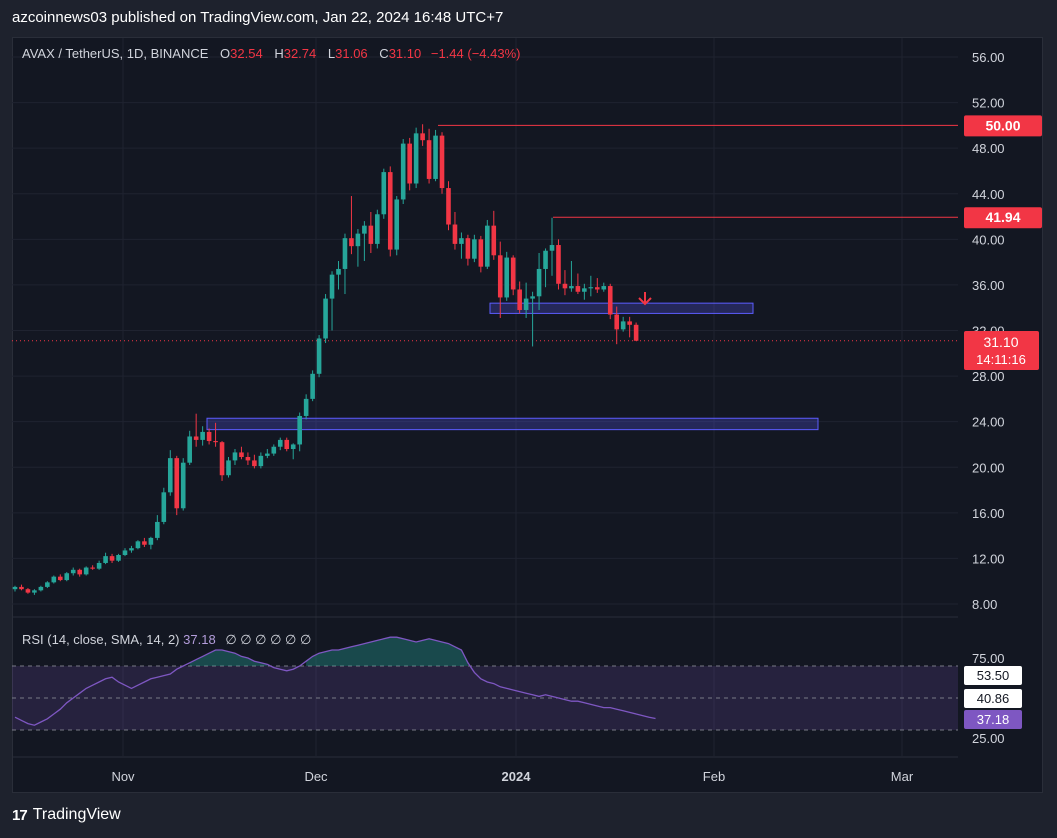 The width and height of the screenshot is (1057, 838). I want to click on price-badges: 50.00 41.94 31.10 14:11:16 53.50 40.86 37.18, so click(1003, 422).